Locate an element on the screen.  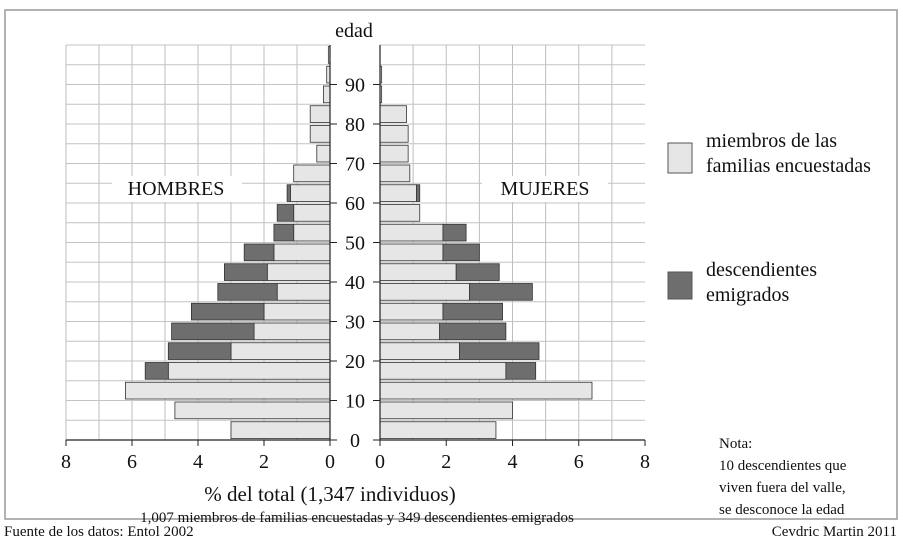
legend-label-emigrados-line1: descendientes is located at coordinates (761, 270).